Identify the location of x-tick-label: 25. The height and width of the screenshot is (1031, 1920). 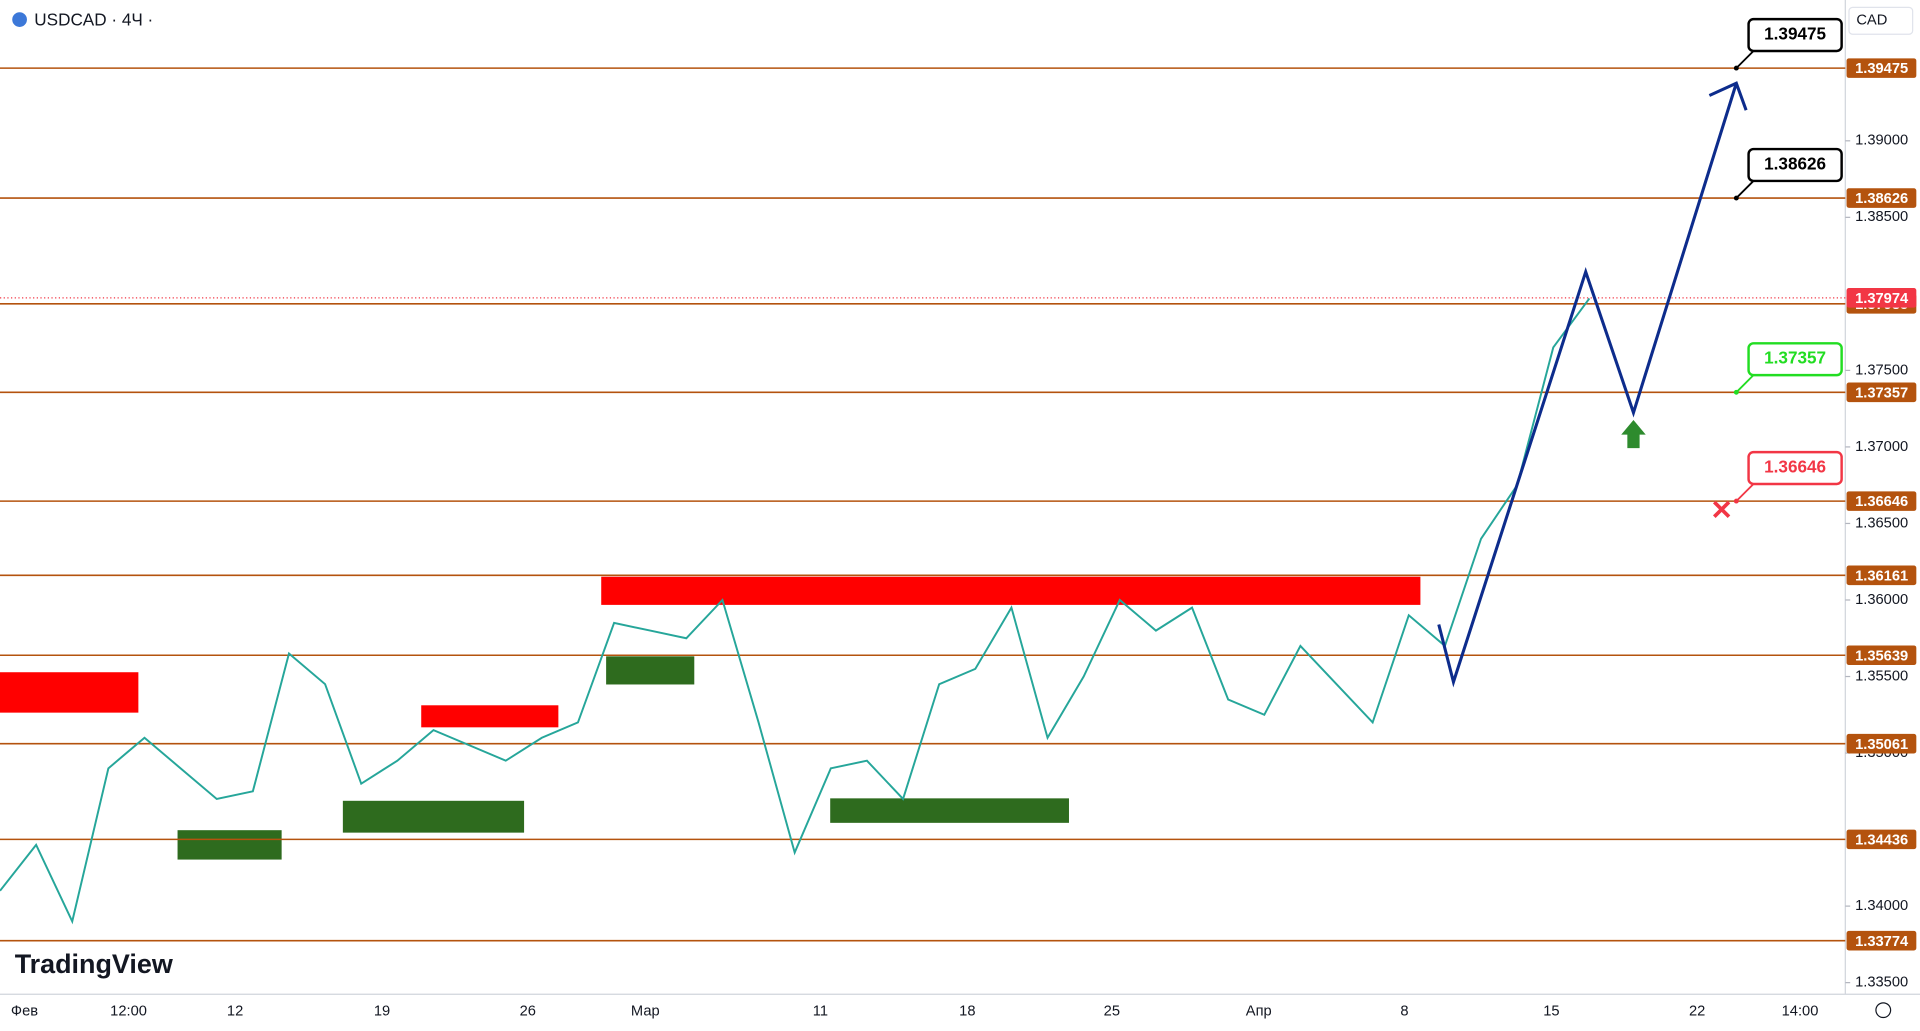
(1112, 1011).